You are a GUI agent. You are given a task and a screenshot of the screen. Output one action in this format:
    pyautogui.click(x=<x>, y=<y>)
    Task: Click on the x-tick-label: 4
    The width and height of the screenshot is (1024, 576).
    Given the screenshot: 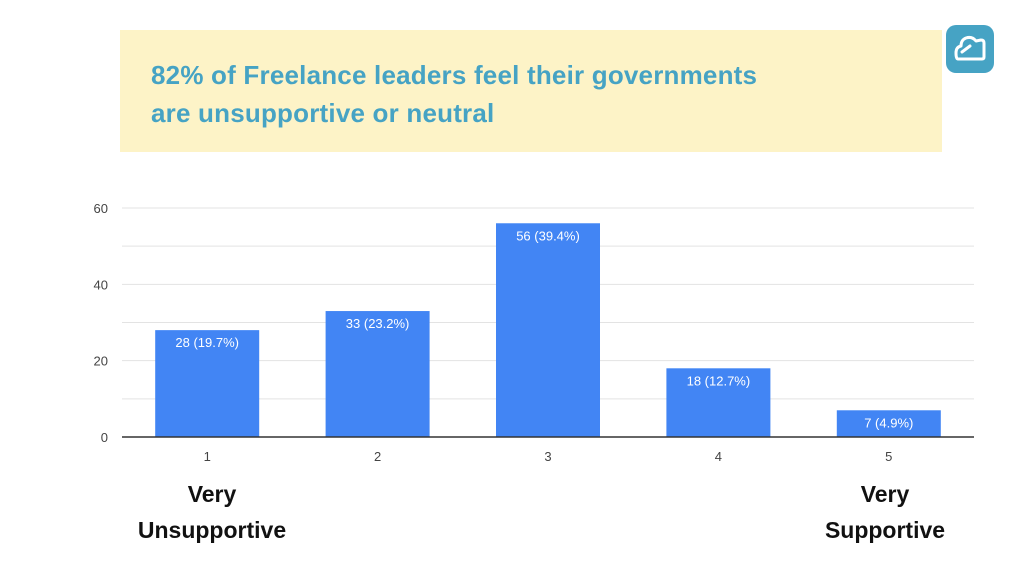 What is the action you would take?
    pyautogui.click(x=718, y=456)
    